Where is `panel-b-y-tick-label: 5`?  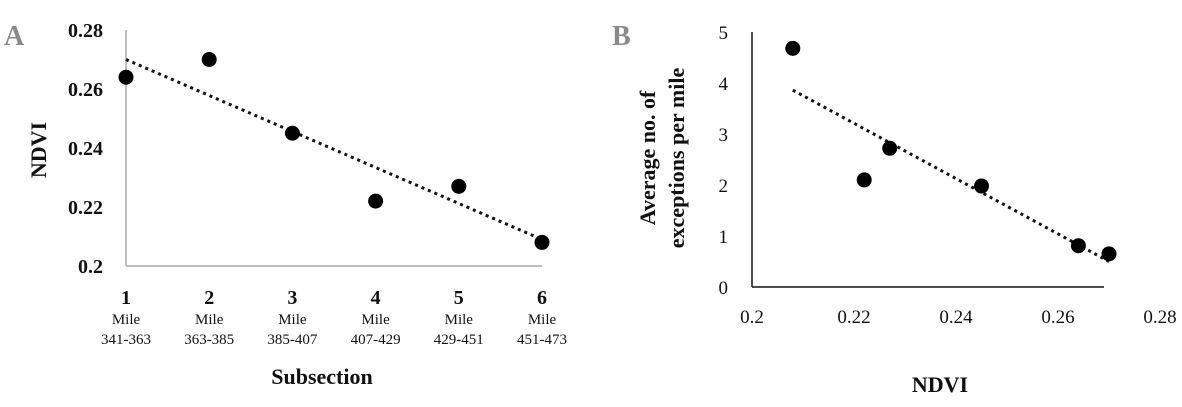 panel-b-y-tick-label: 5 is located at coordinates (724, 33).